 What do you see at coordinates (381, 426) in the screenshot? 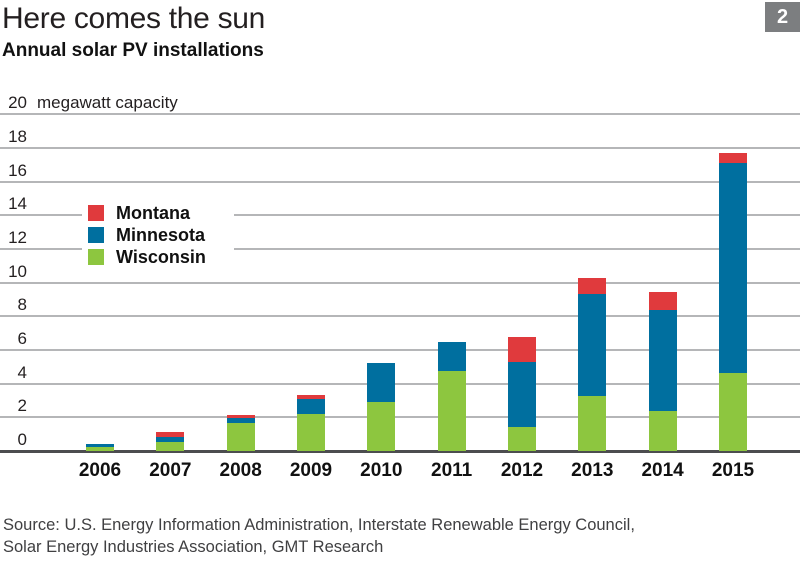
I see `bar-2010-wisconsin-segment` at bounding box center [381, 426].